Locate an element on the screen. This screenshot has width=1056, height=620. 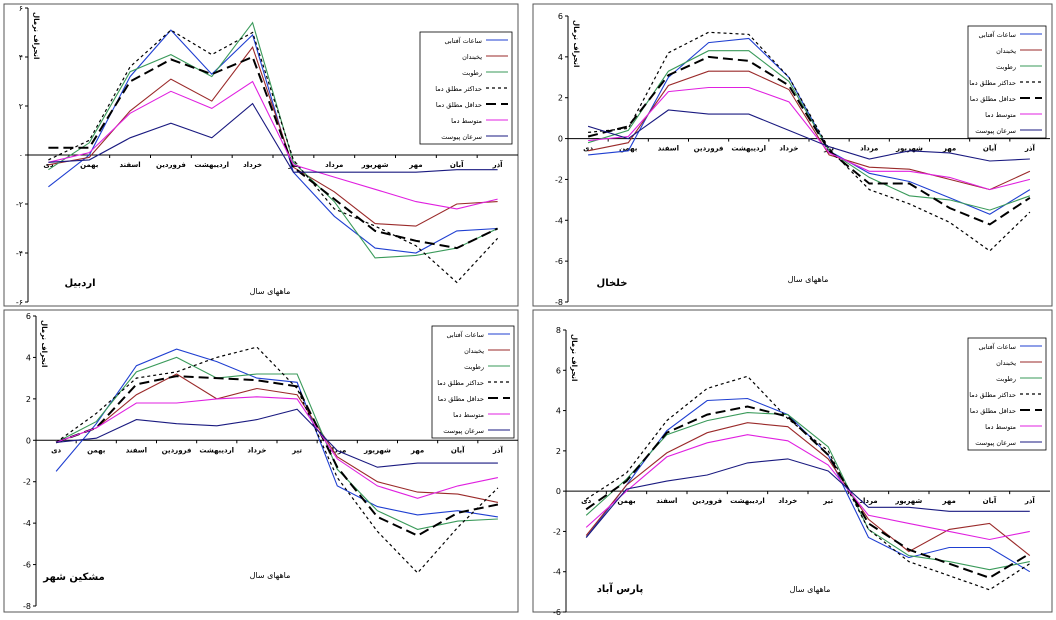
legend-label: حداکثر مطلق دما is located at coordinates (992, 83).